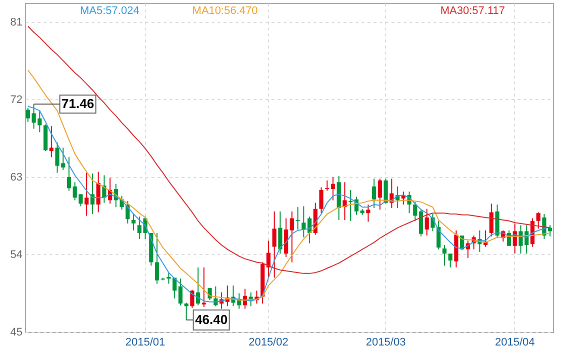  Describe the element at coordinates (110, 11) in the screenshot. I see `text: MA5:57.024` at that location.